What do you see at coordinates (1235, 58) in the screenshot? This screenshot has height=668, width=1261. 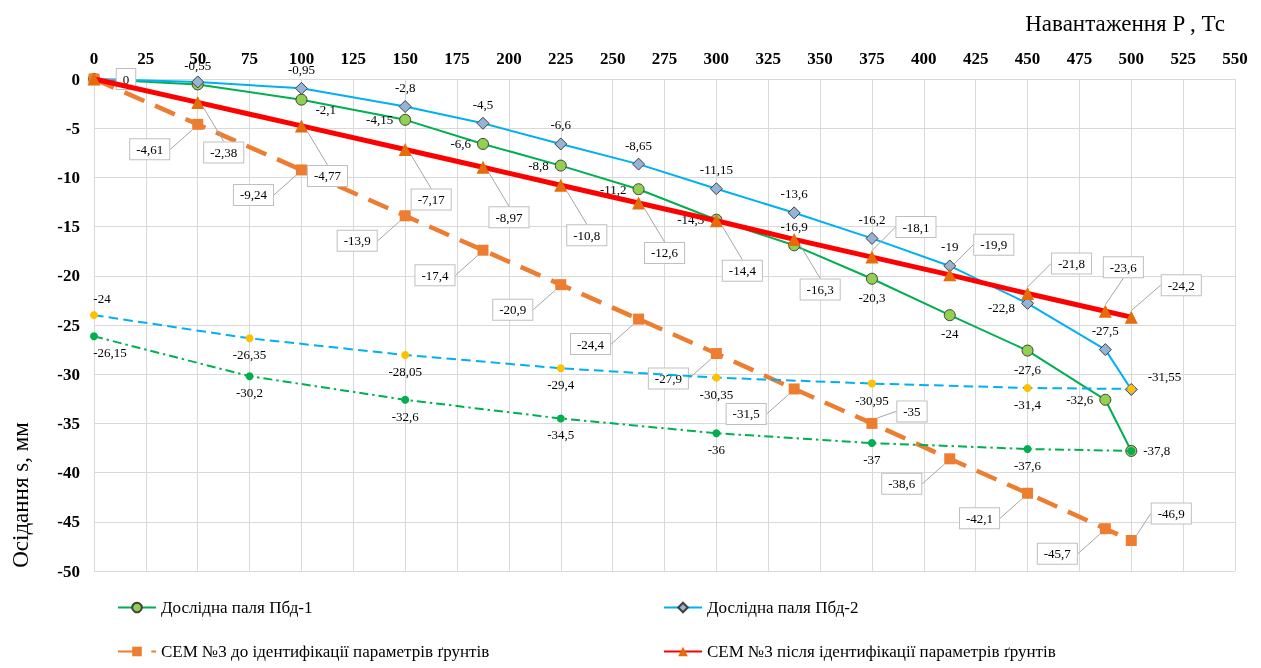 I see `x-tick-label: 550` at bounding box center [1235, 58].